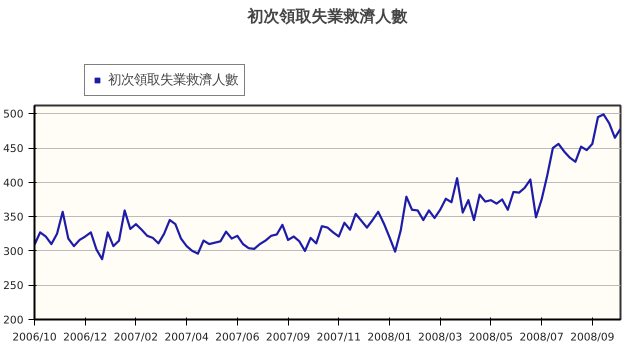  What do you see at coordinates (338, 337) in the screenshot?
I see `x-tick-label: 2007/11` at bounding box center [338, 337].